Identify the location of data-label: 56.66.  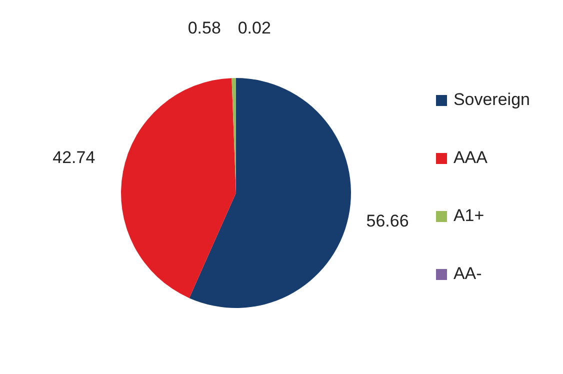
(387, 221).